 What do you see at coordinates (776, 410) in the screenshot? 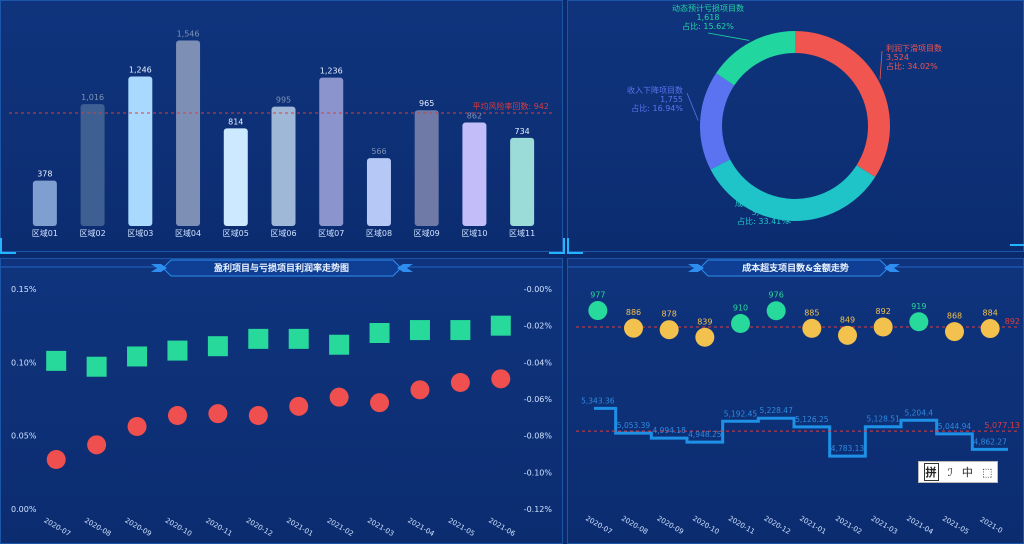
I see `amount-label: 5,228.47` at bounding box center [776, 410].